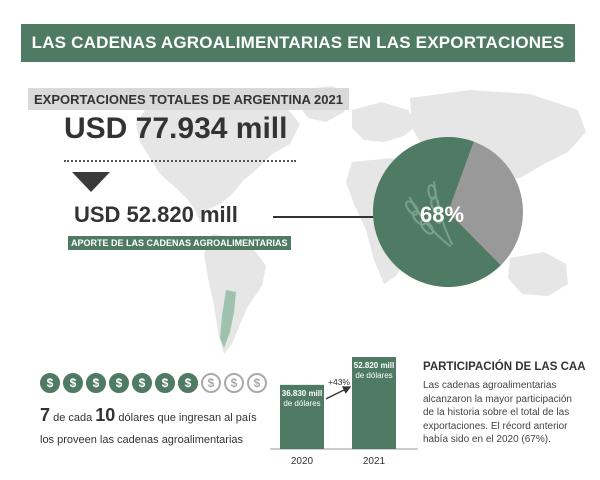  I want to click on caa-contribution-label: APORTE DE LAS CADENAS AGROALIMENTARIAS, so click(179, 243).